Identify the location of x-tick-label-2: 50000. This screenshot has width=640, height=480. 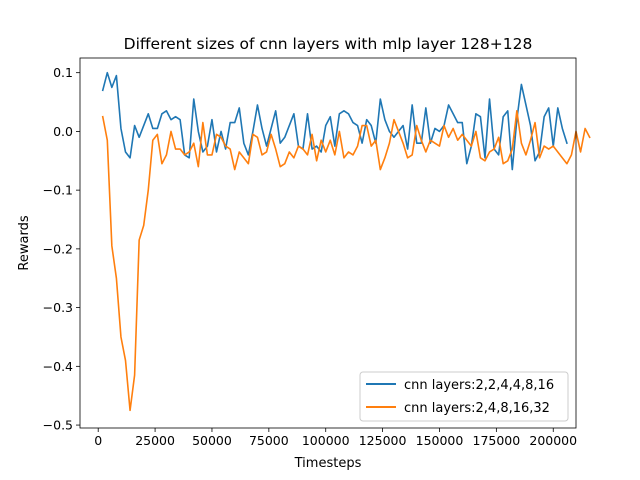
(212, 440).